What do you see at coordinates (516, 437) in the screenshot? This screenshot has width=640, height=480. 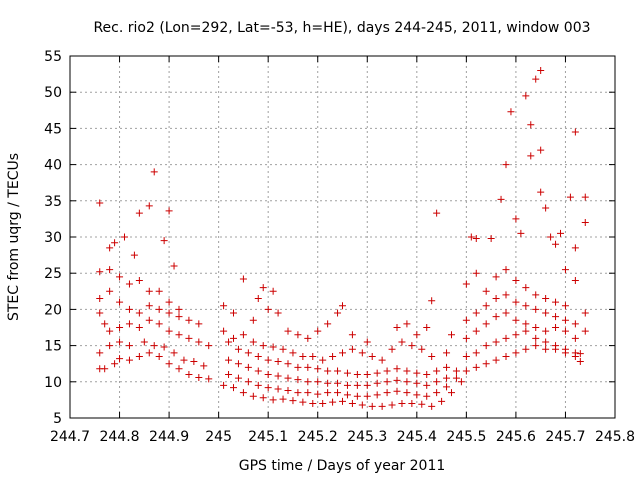 I see `x-tick-label: 245.6` at bounding box center [516, 437].